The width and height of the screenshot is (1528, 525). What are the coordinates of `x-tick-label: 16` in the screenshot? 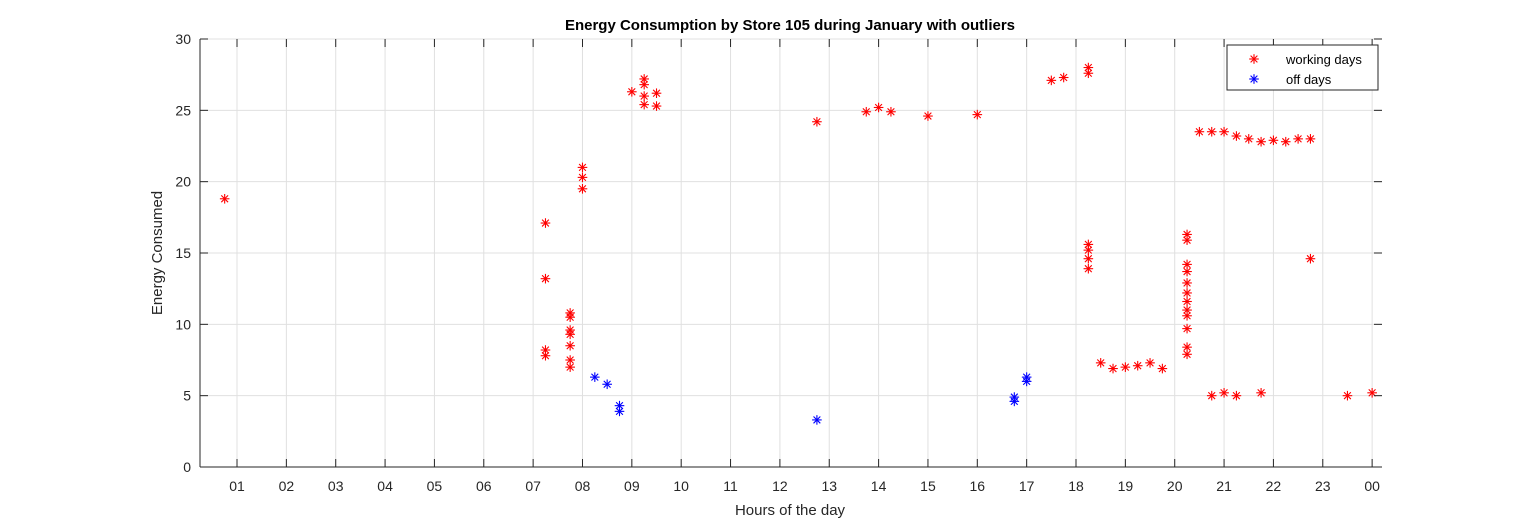 It's located at (978, 486).